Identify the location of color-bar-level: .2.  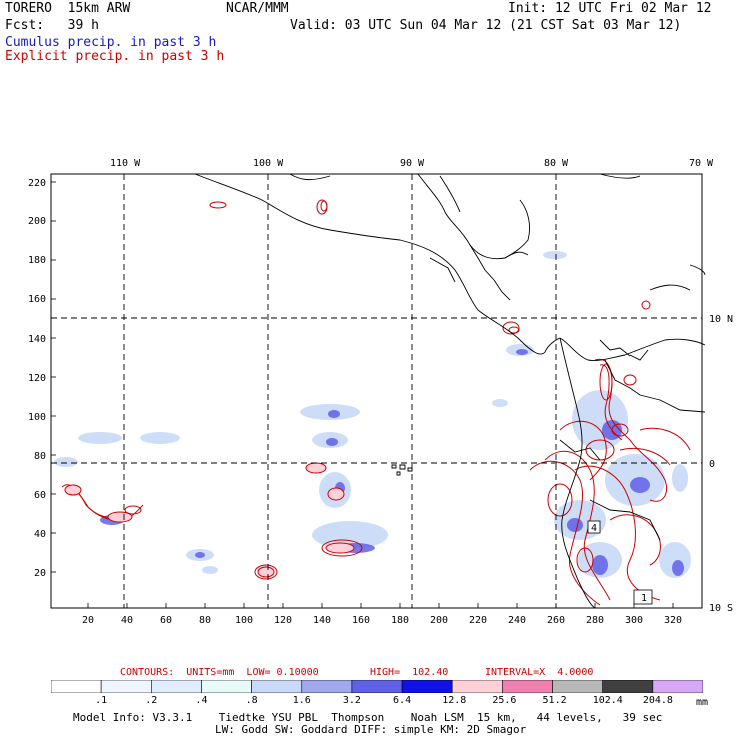
(151, 700).